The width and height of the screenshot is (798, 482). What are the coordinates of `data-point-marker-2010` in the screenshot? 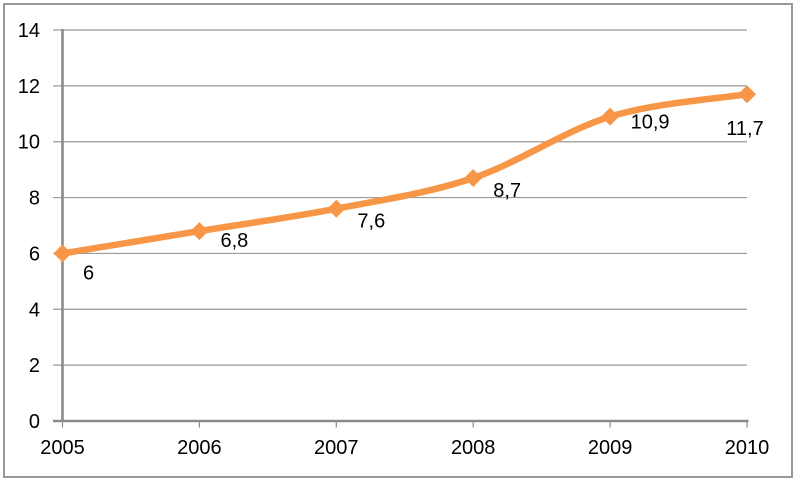 It's located at (747, 94).